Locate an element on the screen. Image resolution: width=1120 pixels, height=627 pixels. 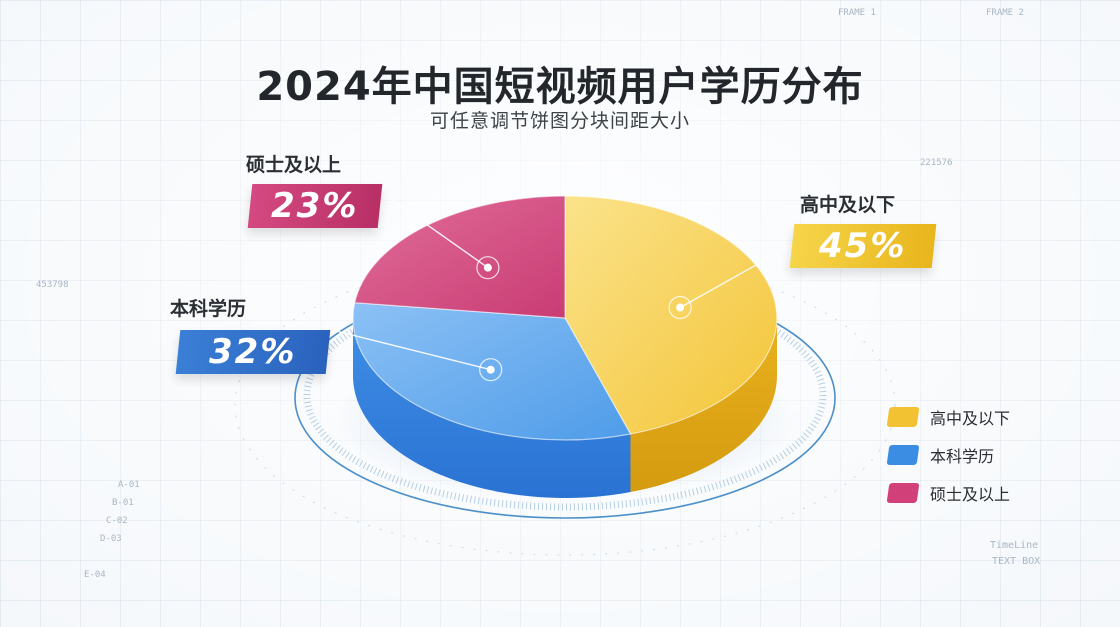
callout-label-bachelor: 本科学历 is located at coordinates (208, 309).